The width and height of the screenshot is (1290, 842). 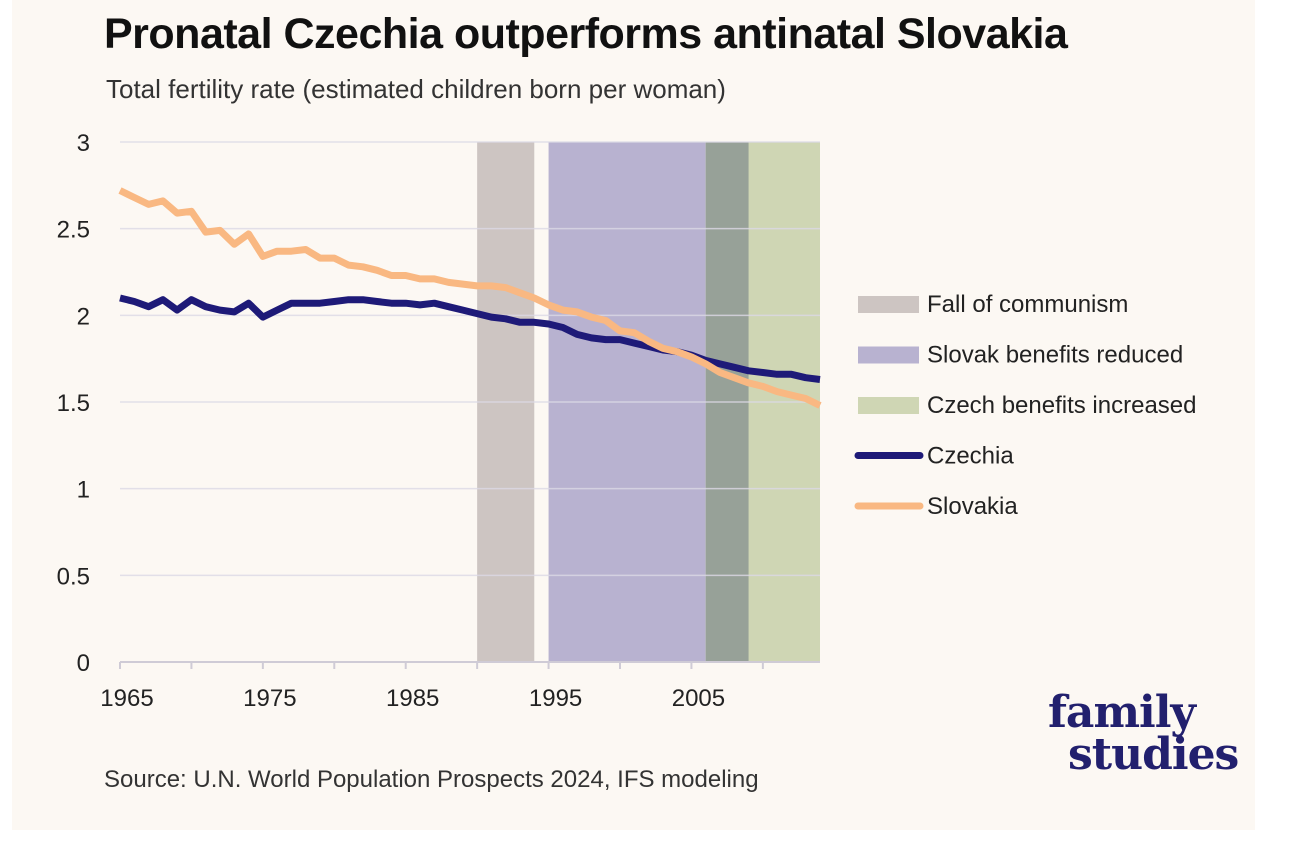 What do you see at coordinates (698, 698) in the screenshot?
I see `x-tick-label: 2005` at bounding box center [698, 698].